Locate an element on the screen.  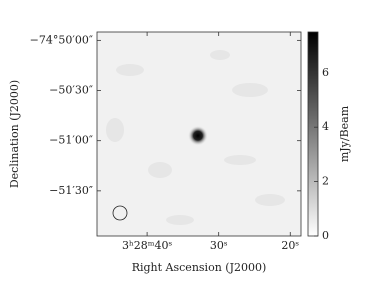
y-tick-label: −51′00″ is located at coordinates (71, 140).